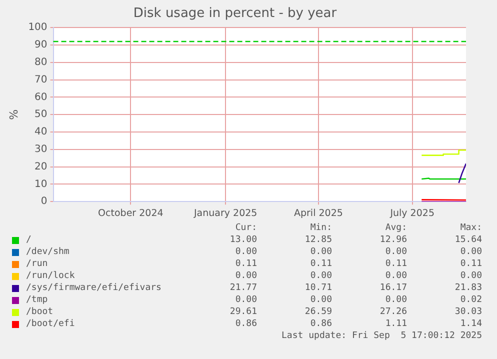  Describe the element at coordinates (245, 228) in the screenshot. I see `text: Cur:` at that location.